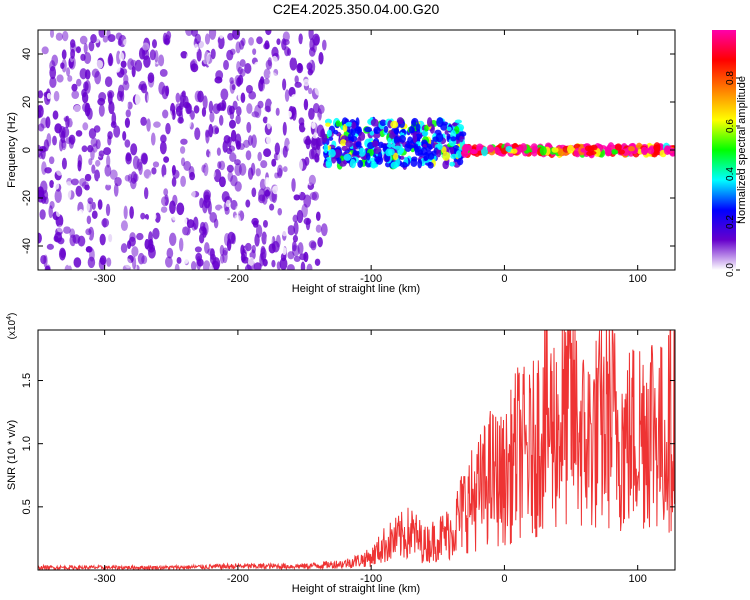  What do you see at coordinates (730, 78) in the screenshot?
I see `colorbar-tick-label: 0.8` at bounding box center [730, 78].